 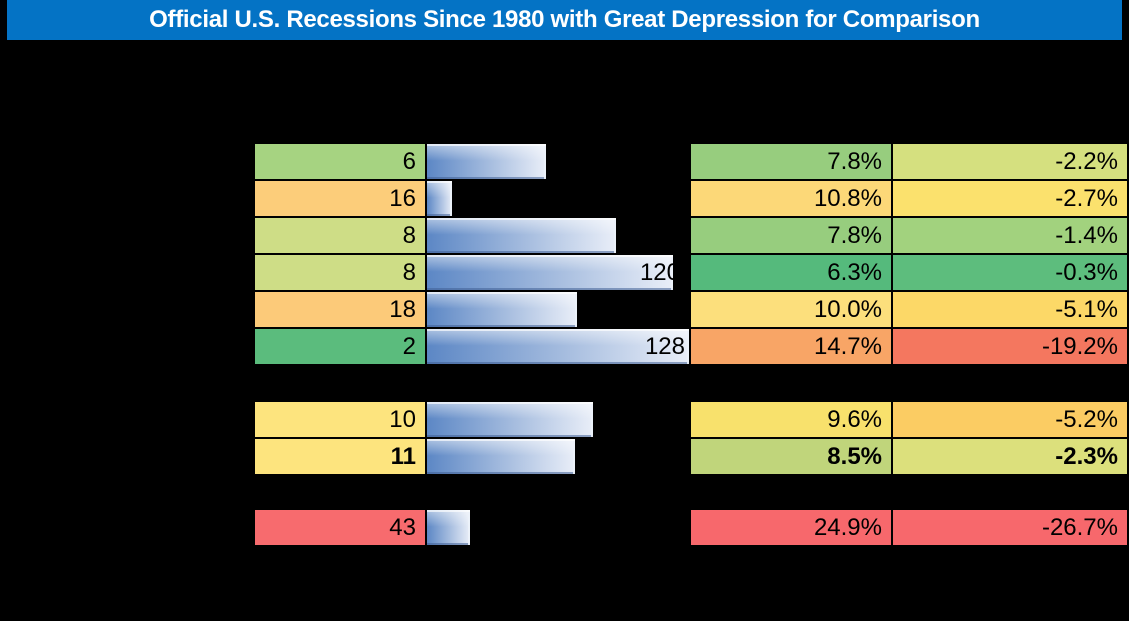 I want to click on gdp-decline-cell: -2.7%, so click(x=1010, y=198).